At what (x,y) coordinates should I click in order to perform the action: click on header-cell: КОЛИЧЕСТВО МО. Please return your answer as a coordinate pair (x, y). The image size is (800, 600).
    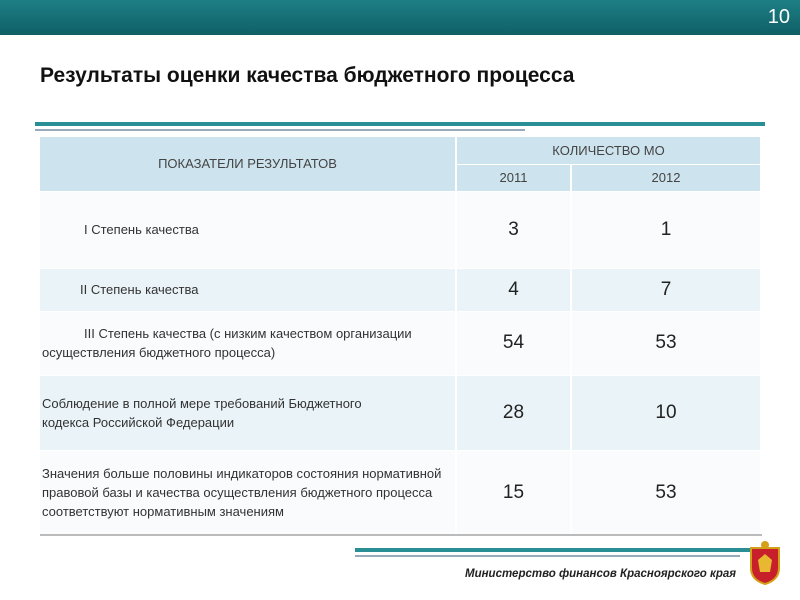
    Looking at the image, I should click on (609, 151).